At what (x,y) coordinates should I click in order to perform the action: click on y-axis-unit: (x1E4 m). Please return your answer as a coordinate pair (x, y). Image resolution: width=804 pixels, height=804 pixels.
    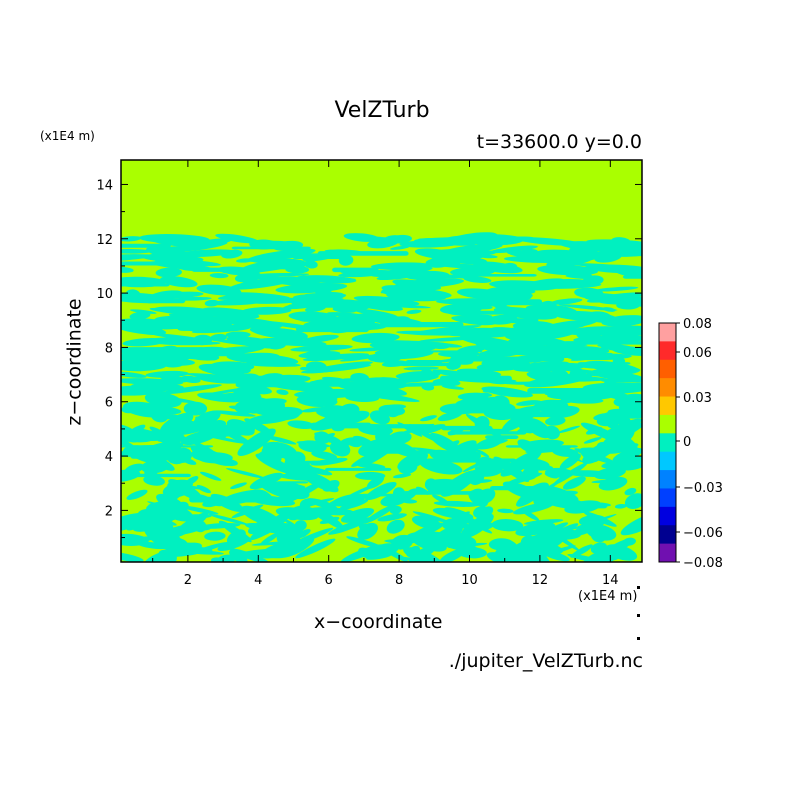
    Looking at the image, I should click on (67, 136).